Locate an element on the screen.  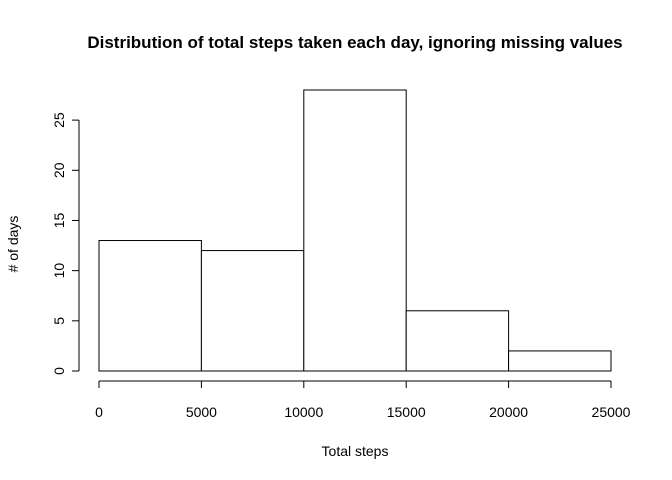
x-tick-label: 5000 is located at coordinates (201, 412).